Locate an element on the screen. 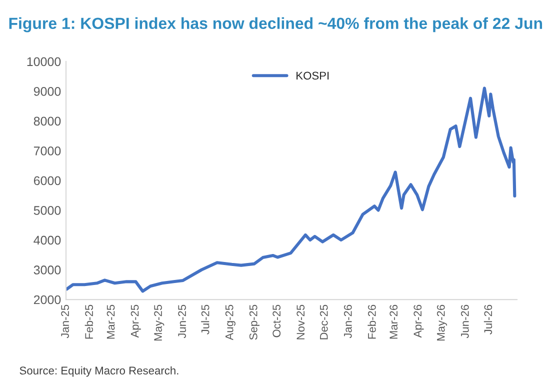 This screenshot has height=384, width=550. y-tick-label: 7000 is located at coordinates (47, 151).